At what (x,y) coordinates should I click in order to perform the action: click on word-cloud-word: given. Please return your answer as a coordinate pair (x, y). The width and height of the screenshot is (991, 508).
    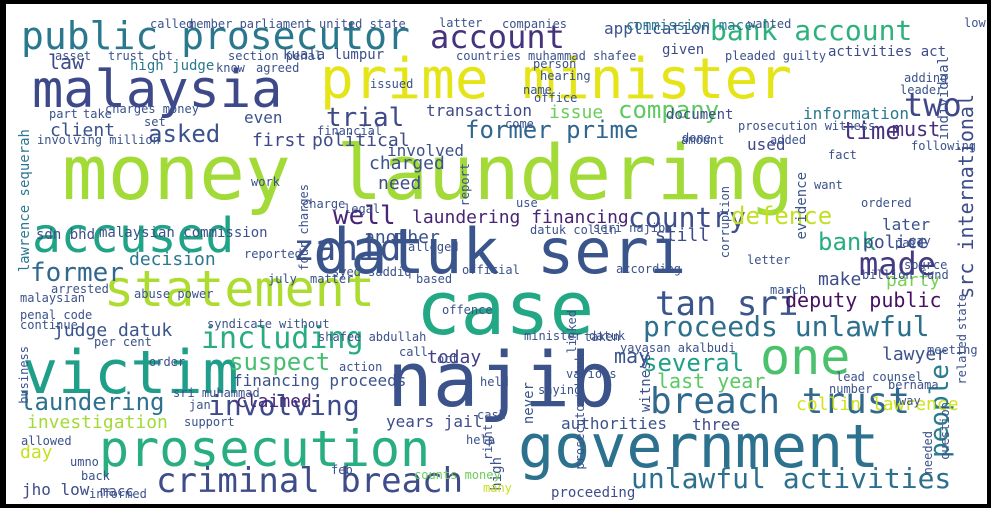
    Looking at the image, I should click on (683, 50).